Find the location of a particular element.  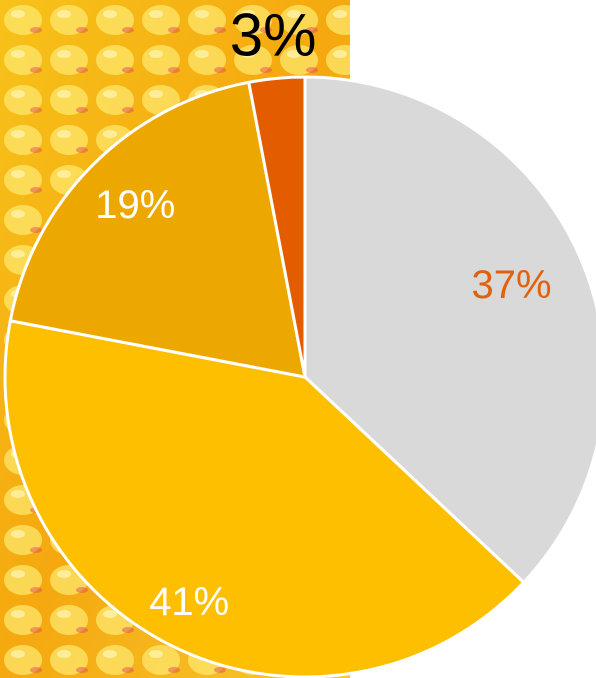

data-label: 37% is located at coordinates (511, 285).